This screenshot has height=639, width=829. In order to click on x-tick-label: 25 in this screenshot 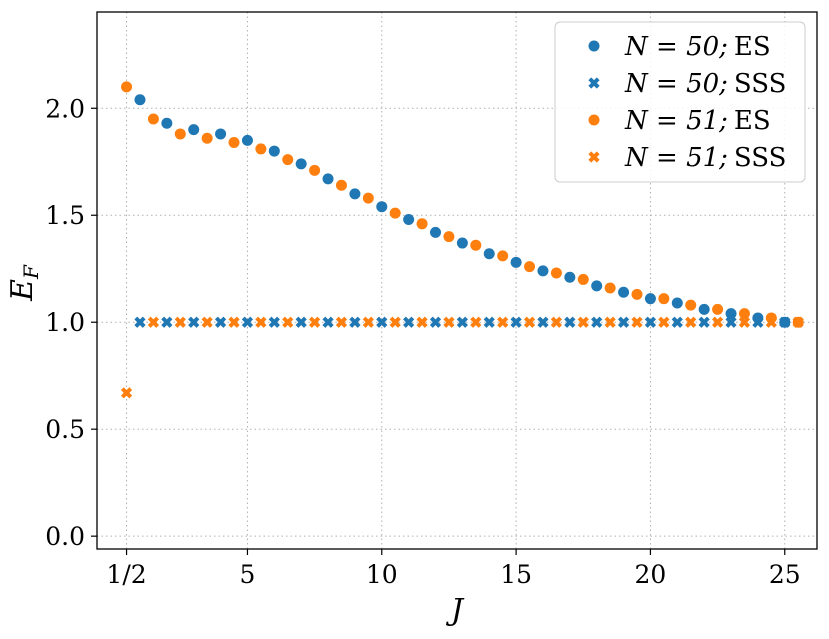, I will do `click(785, 574)`.